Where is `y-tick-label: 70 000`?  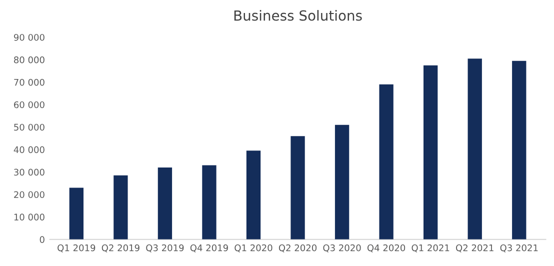 y-tick-label: 70 000 is located at coordinates (29, 82).